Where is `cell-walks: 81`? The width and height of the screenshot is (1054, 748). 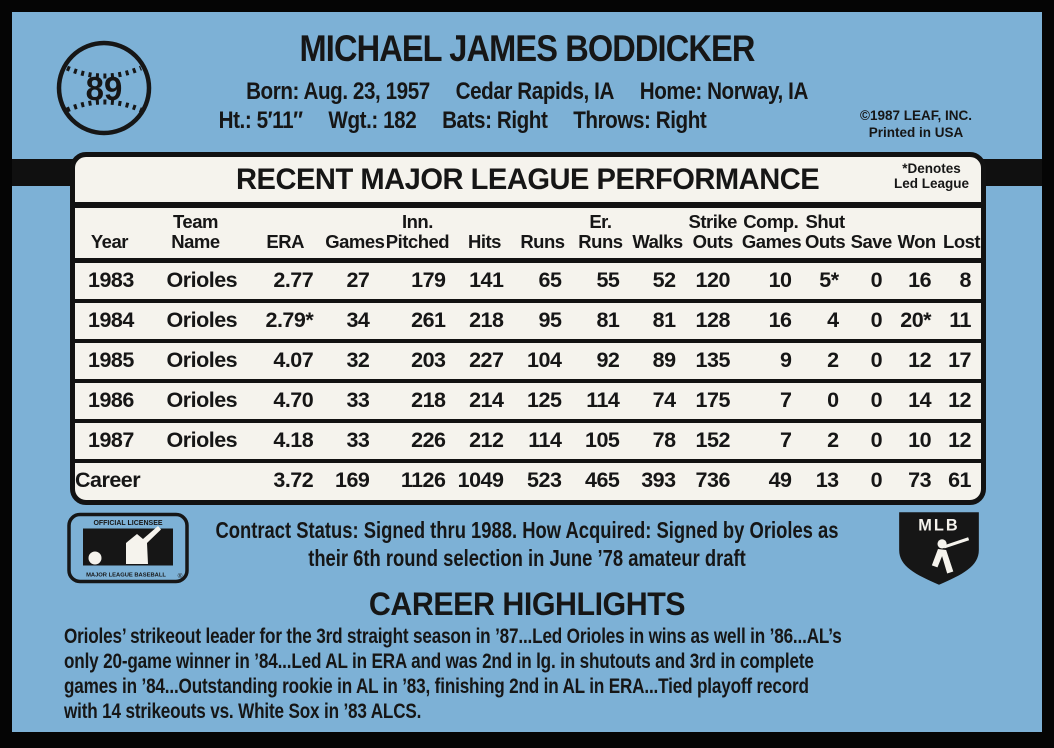 cell-walks: 81 is located at coordinates (657, 321).